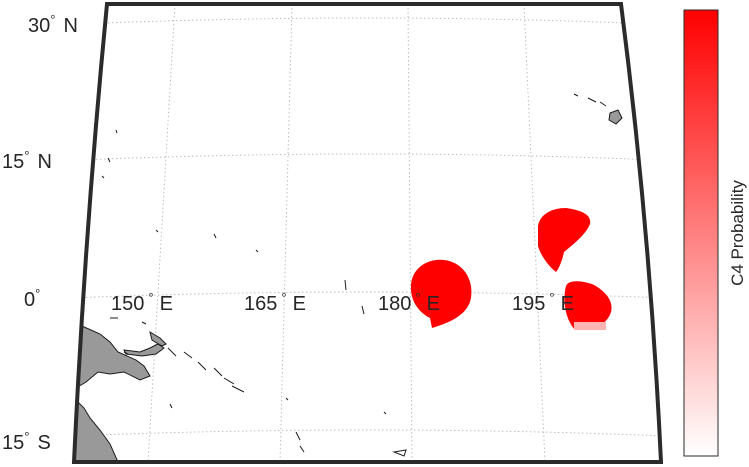 This screenshot has height=467, width=749. What do you see at coordinates (172, 352) in the screenshot?
I see `bougainville` at bounding box center [172, 352].